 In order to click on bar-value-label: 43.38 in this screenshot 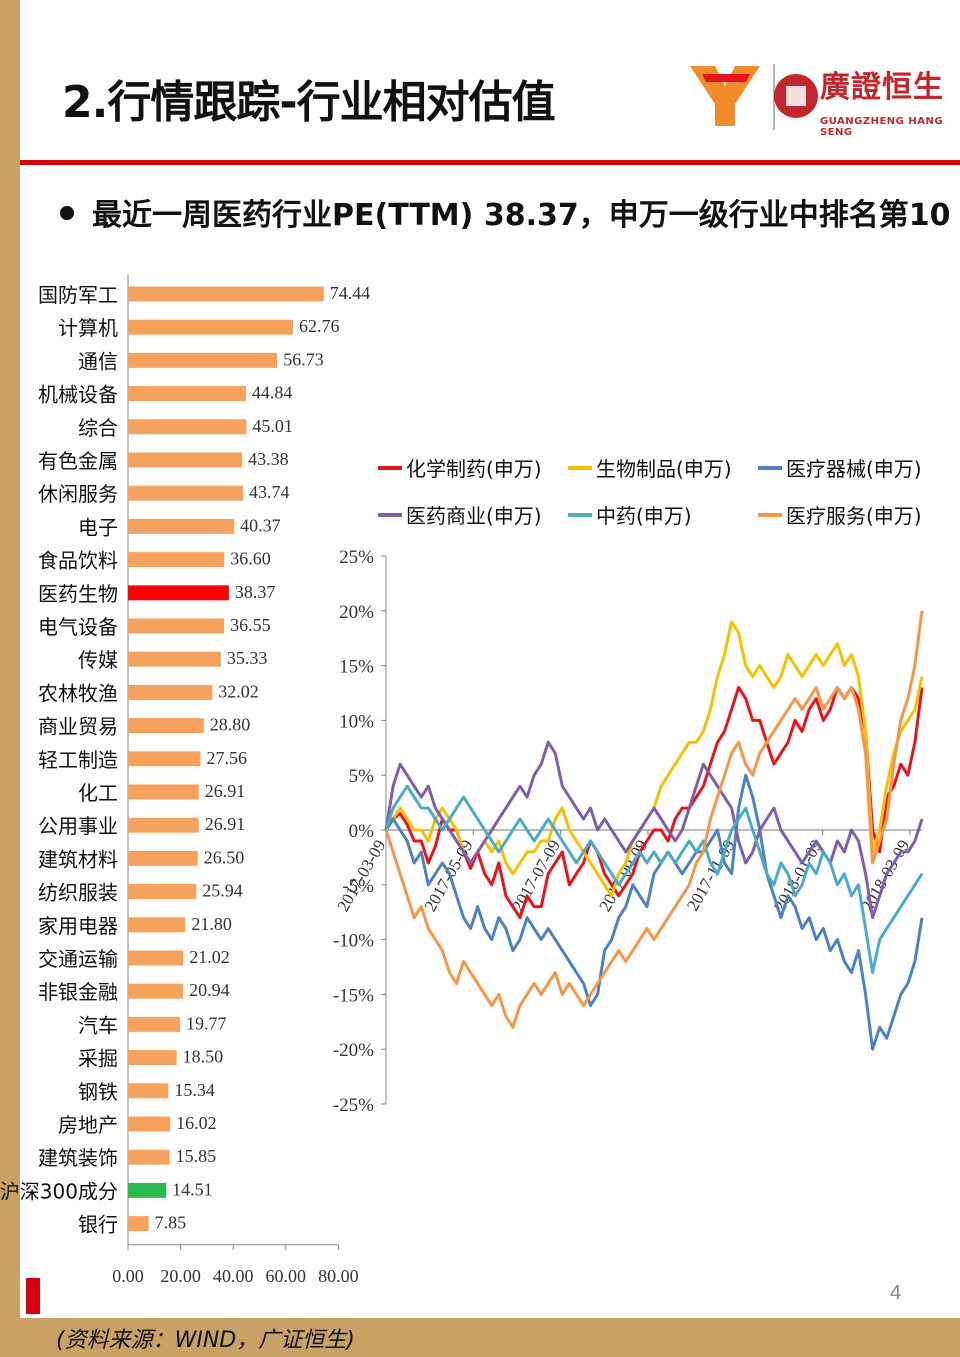, I will do `click(268, 459)`.